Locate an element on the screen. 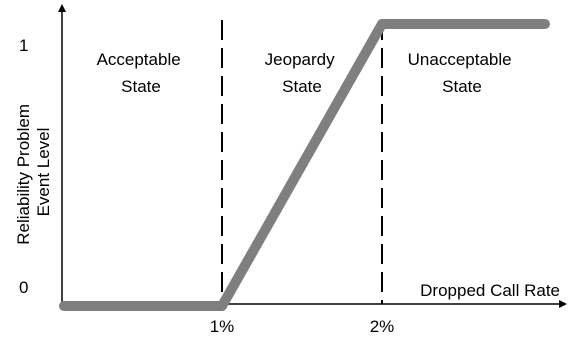  region-label-jeopardy-line1: Jeopardy is located at coordinates (300, 59).